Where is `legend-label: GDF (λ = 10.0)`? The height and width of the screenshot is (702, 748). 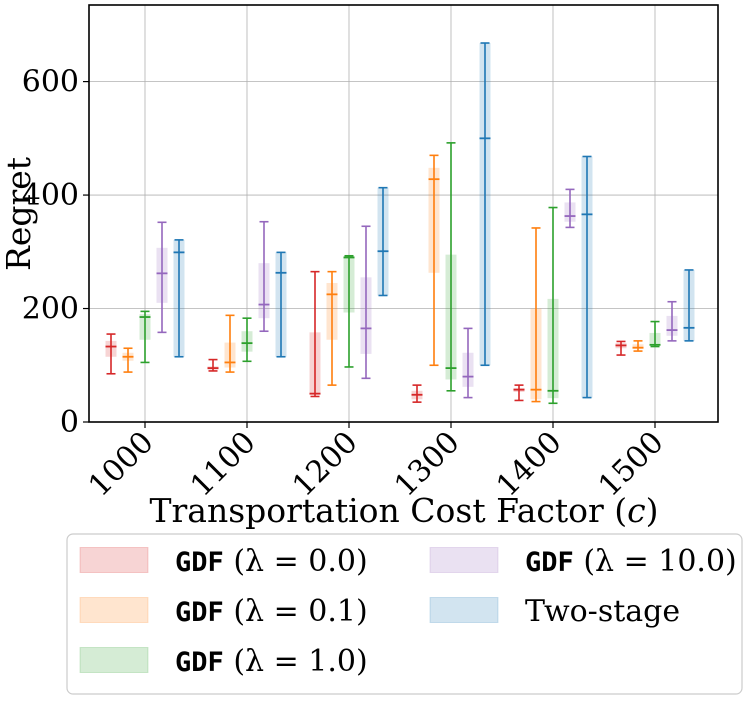
legend-label: GDF (λ = 10.0) is located at coordinates (631, 561).